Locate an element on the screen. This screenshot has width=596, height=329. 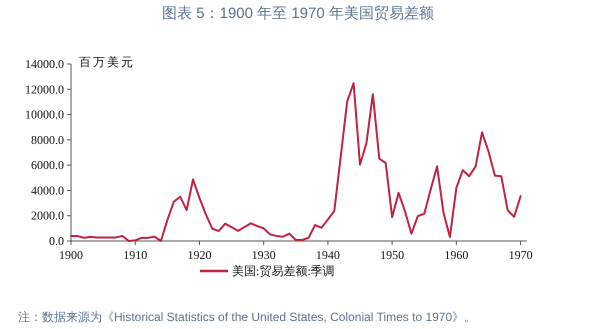
y-tick-label: 12000.0 is located at coordinates (44, 89).